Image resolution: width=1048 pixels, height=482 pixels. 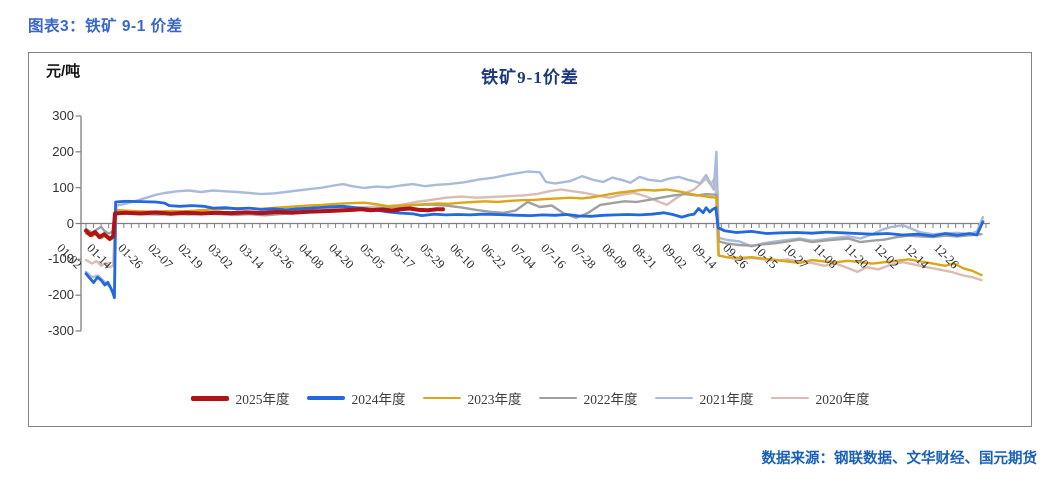 I want to click on legend-swatch-2021, so click(x=673, y=398).